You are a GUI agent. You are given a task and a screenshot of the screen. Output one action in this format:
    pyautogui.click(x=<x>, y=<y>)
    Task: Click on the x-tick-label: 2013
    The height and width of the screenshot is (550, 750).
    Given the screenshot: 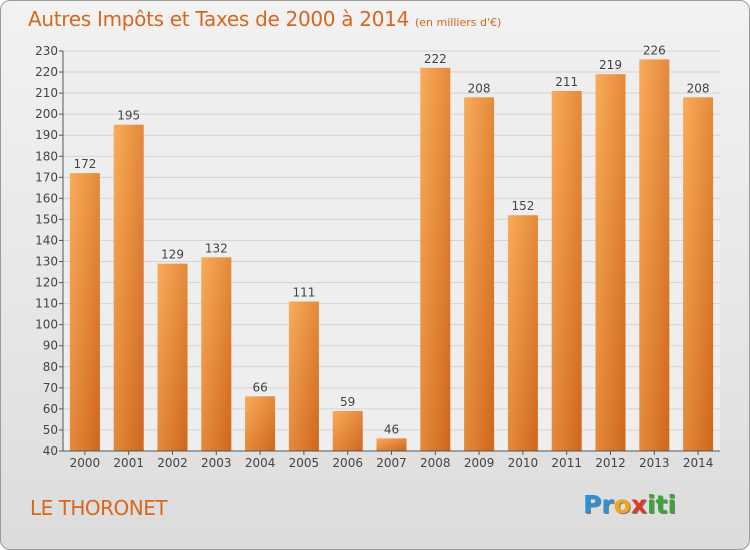 What is the action you would take?
    pyautogui.click(x=654, y=463)
    